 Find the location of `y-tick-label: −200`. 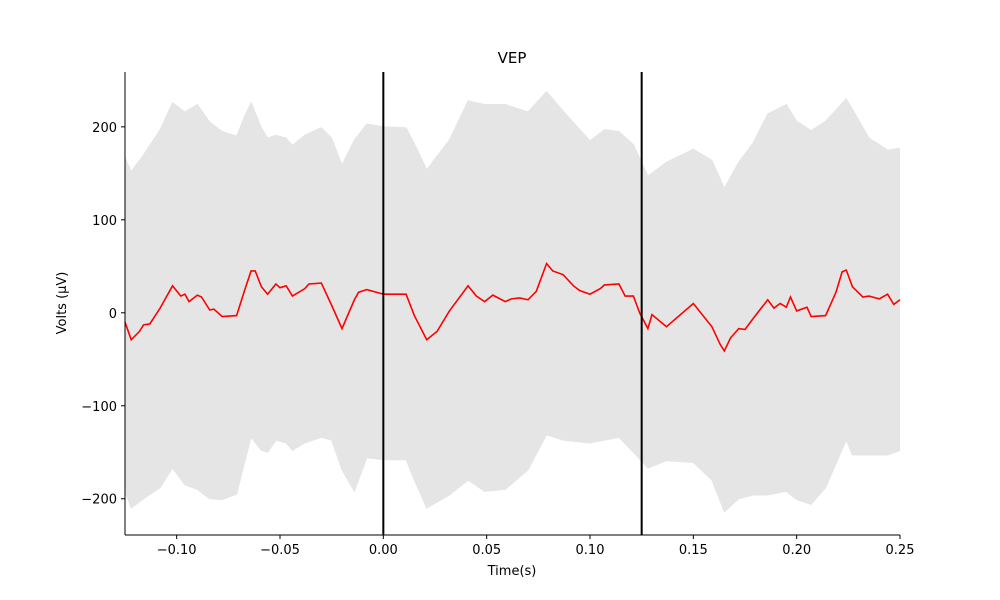

y-tick-label: −200 is located at coordinates (99, 500).